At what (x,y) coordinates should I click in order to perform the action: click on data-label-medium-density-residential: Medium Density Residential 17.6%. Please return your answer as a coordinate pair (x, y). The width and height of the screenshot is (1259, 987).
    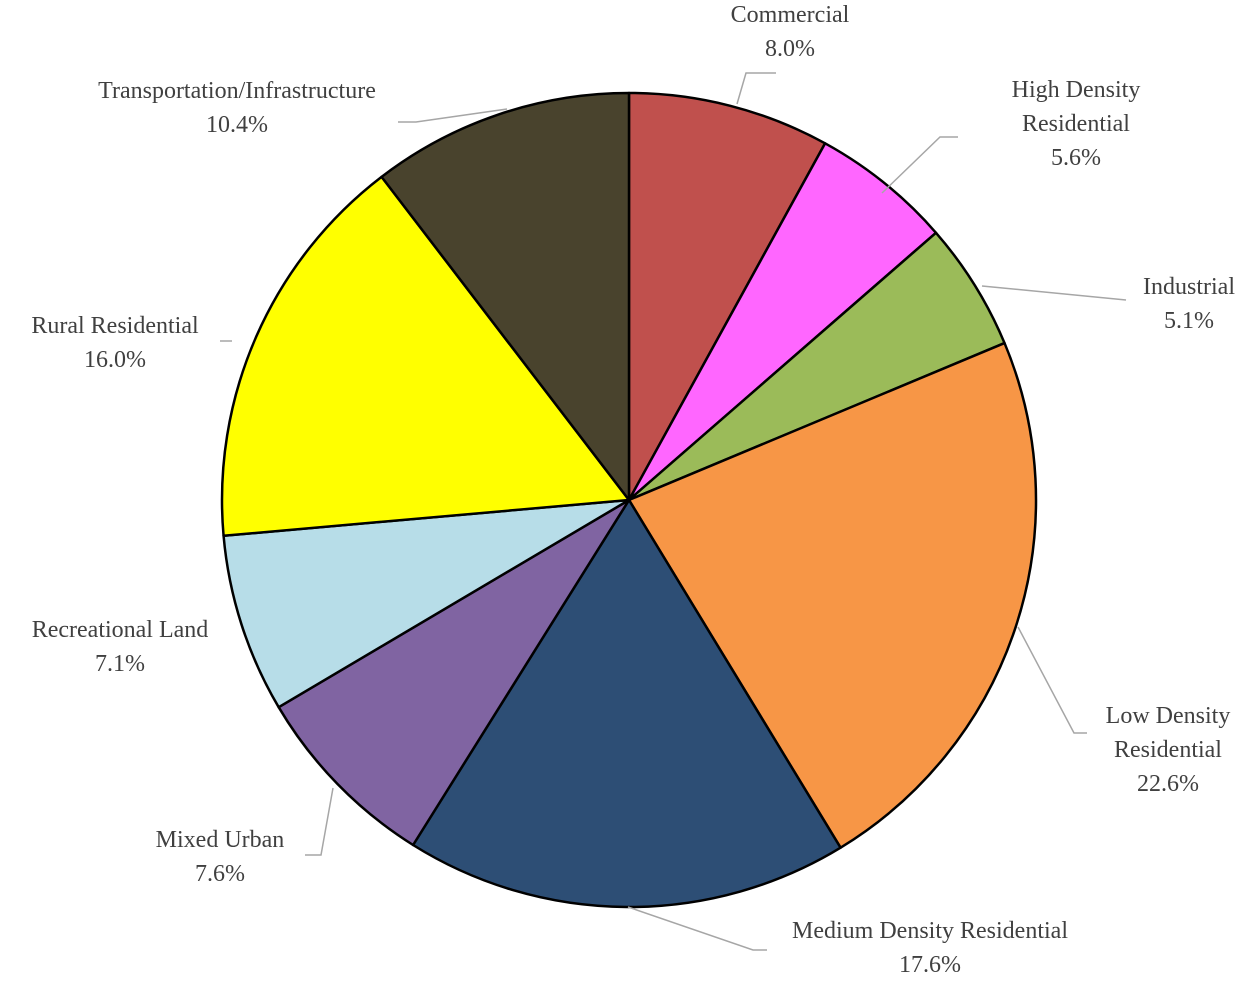
    Looking at the image, I should click on (930, 948).